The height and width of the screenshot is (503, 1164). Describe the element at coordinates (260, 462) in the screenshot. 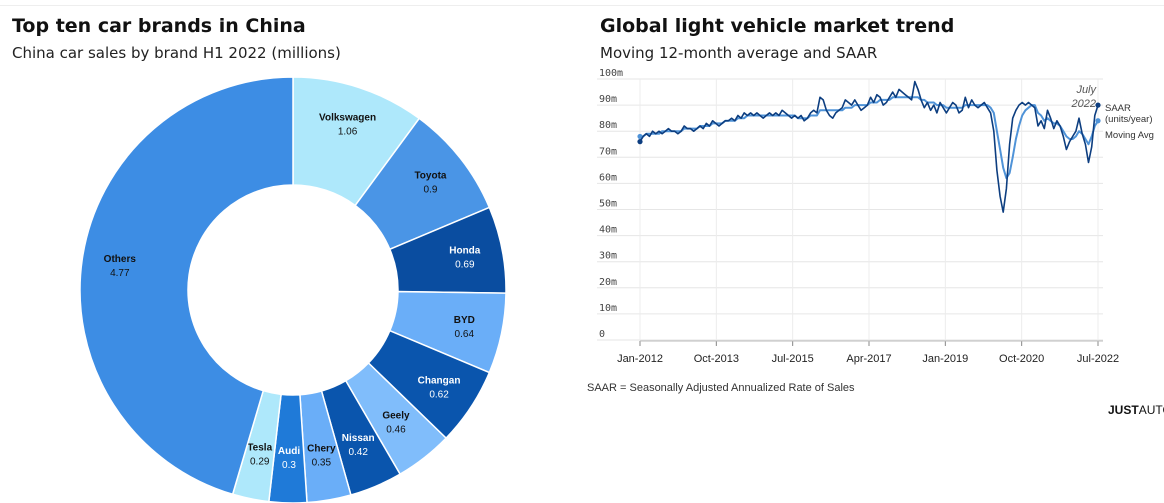

I see `slice-value-tesla: 0.29` at that location.